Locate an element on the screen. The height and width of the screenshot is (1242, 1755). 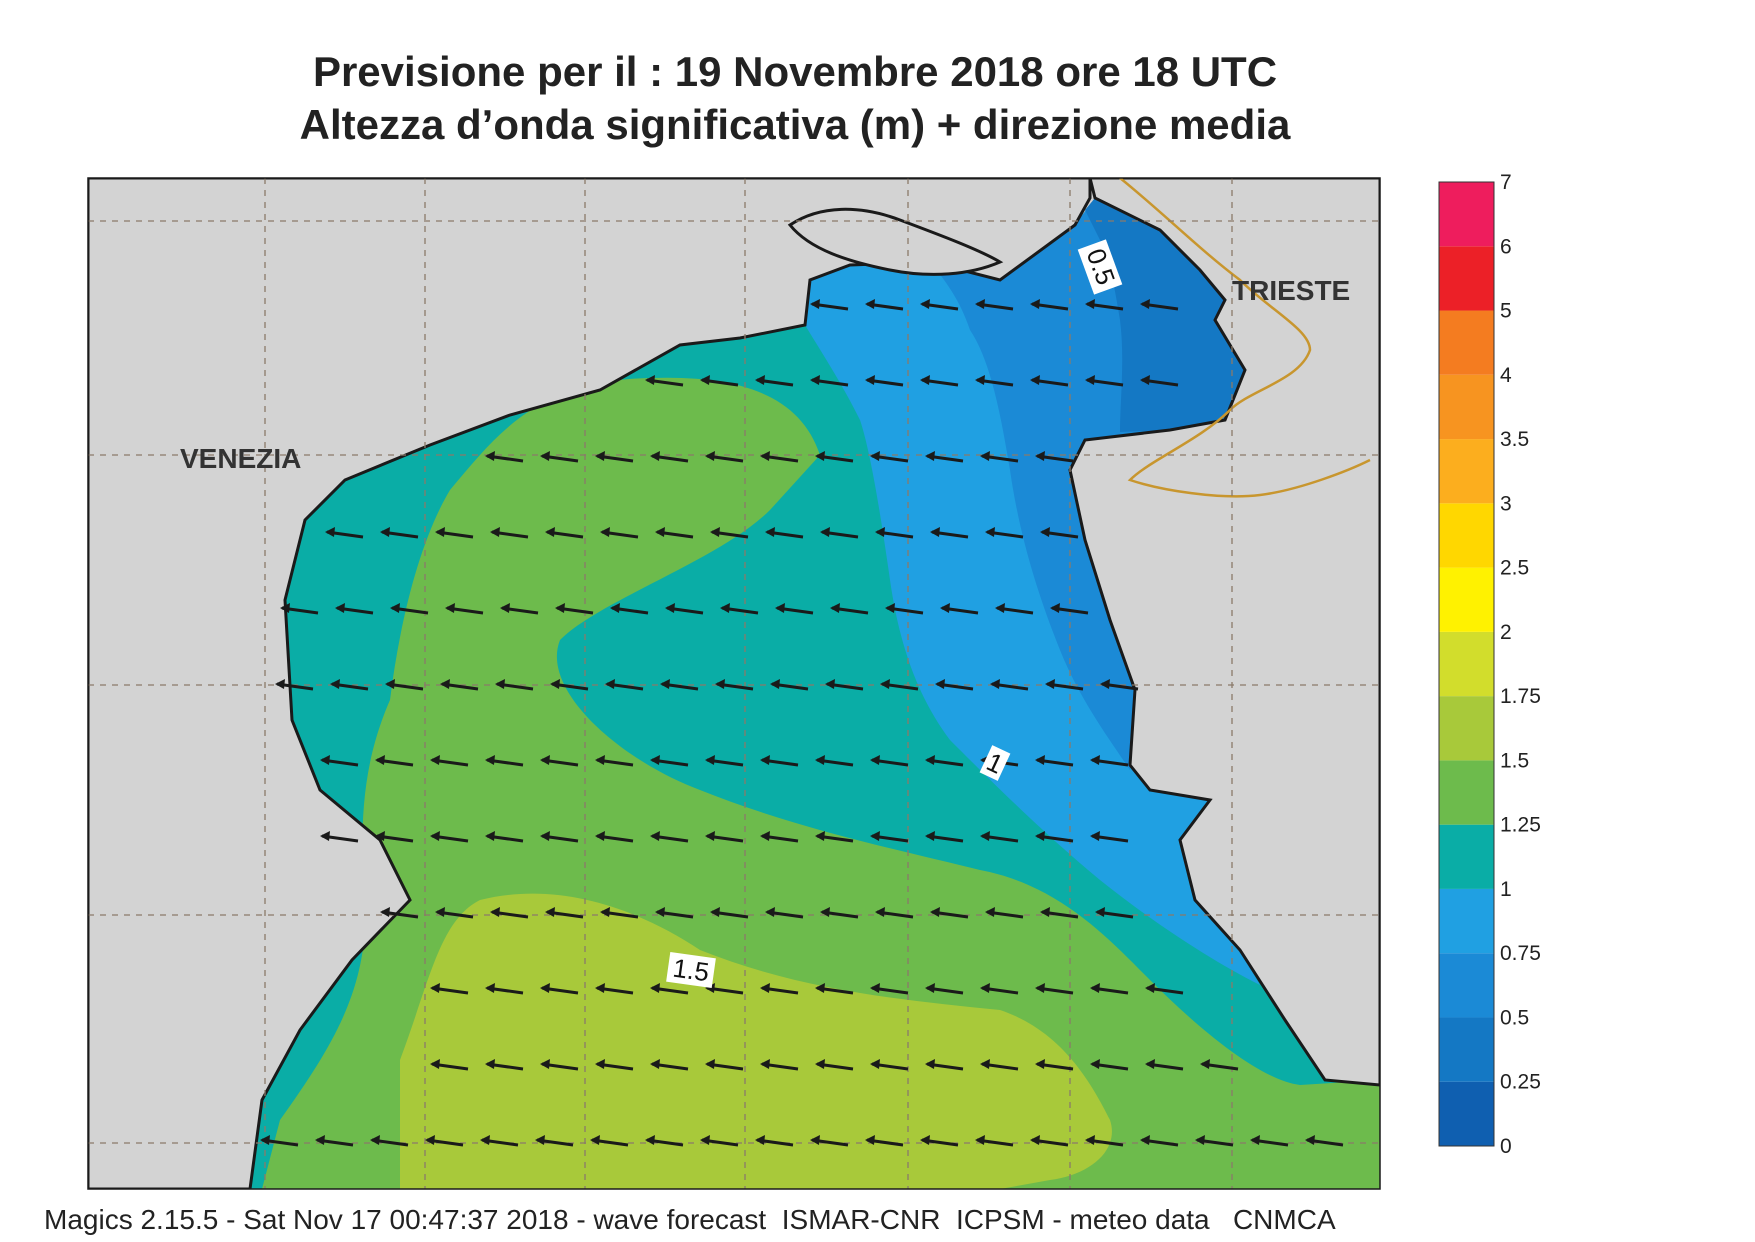
colorbar-legend: 0 0.25 0.5 0.75 1 1.25 1.5 1.75 2 2.5 3 3.5 4 5 6 7 is located at coordinates (1489, 664).